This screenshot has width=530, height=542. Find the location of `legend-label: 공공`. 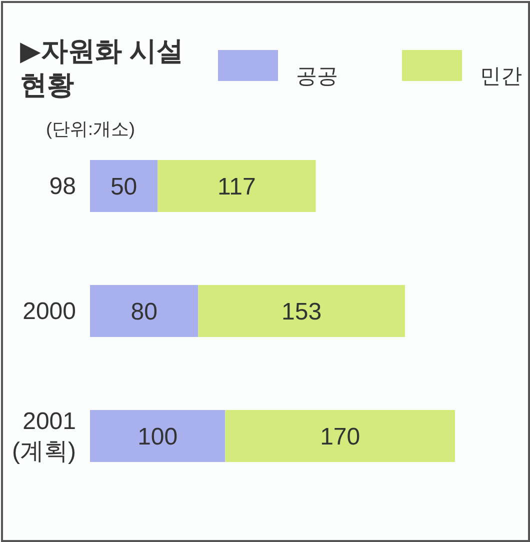

legend-label: 공공 is located at coordinates (317, 76).